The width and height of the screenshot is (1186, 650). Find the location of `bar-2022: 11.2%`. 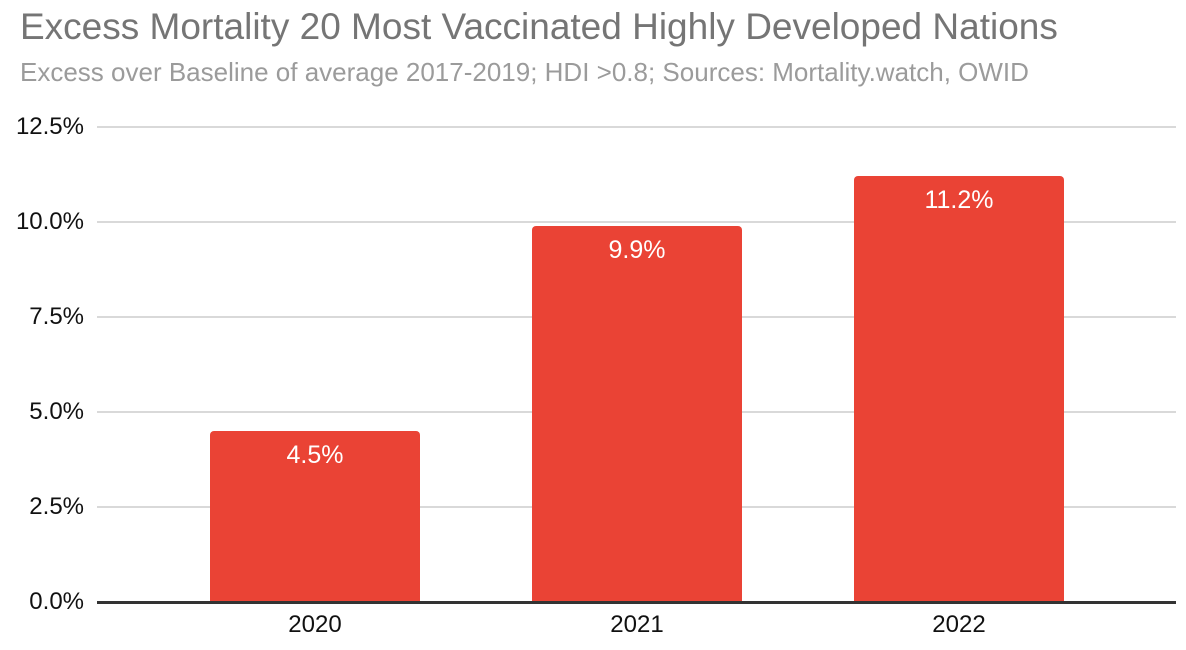

bar-2022: 11.2% is located at coordinates (959, 389).